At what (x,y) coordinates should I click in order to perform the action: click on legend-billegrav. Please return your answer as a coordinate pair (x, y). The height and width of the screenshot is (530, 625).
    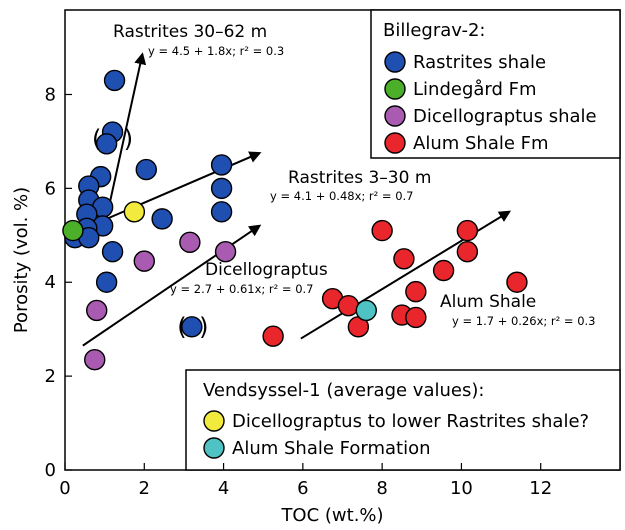
    Looking at the image, I should click on (495, 84).